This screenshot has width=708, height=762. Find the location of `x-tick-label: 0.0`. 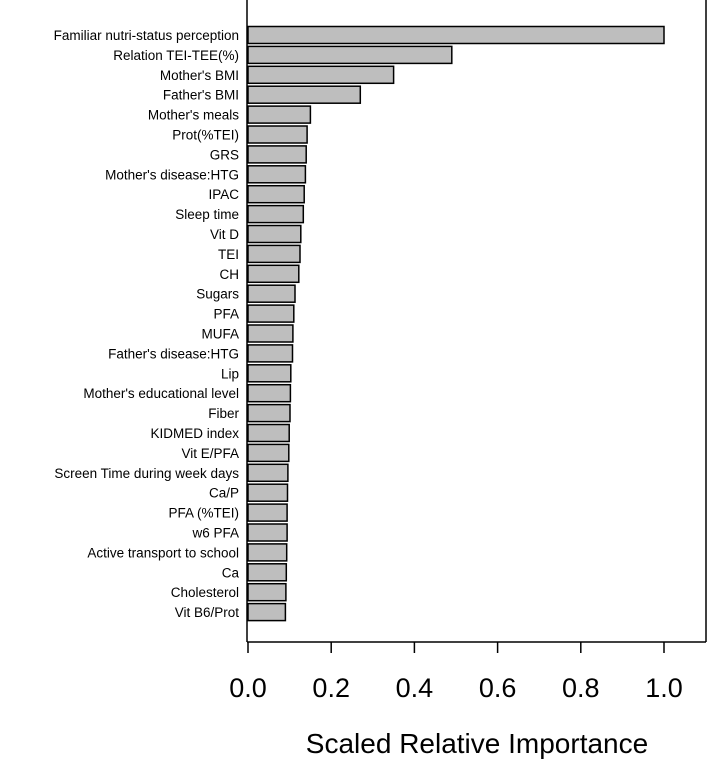

x-tick-label: 0.0 is located at coordinates (248, 688).